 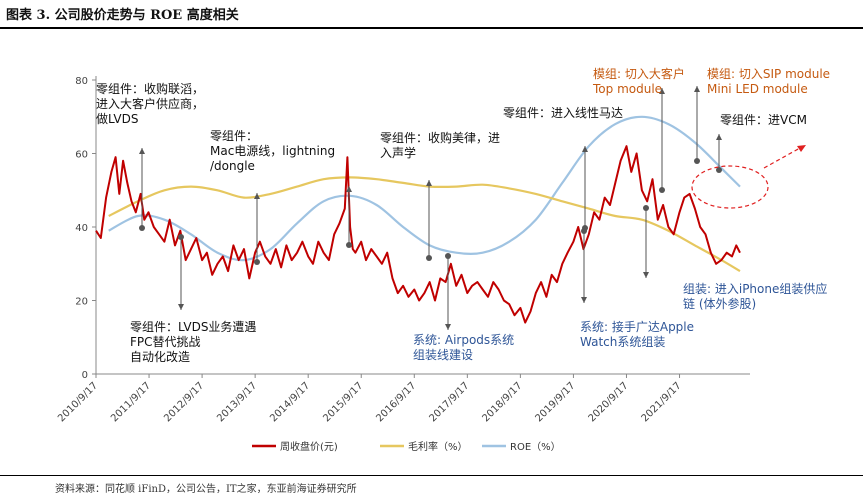 What do you see at coordinates (662, 402) in the screenshot?
I see `x-tick-label: 2021/9/17` at bounding box center [662, 402].